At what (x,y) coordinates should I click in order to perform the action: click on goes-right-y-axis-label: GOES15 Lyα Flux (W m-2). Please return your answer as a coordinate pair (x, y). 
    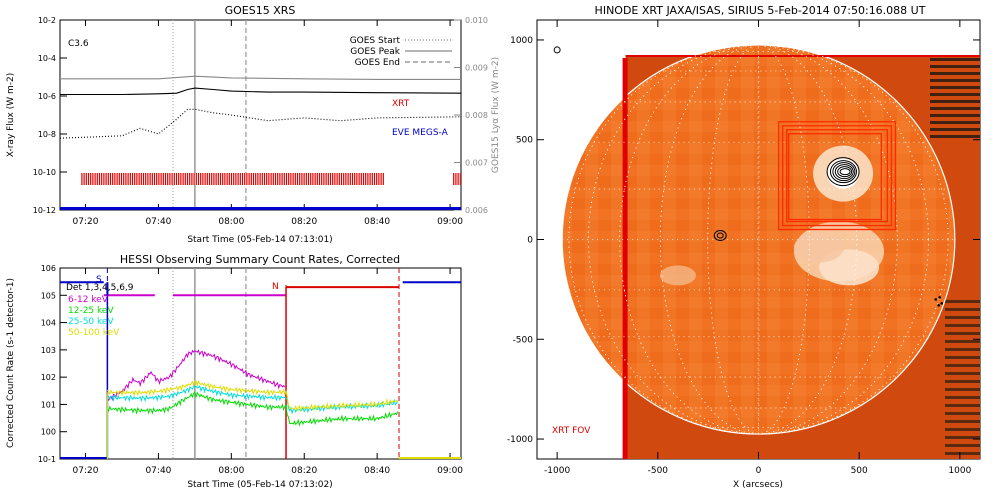
    Looking at the image, I should click on (496, 115).